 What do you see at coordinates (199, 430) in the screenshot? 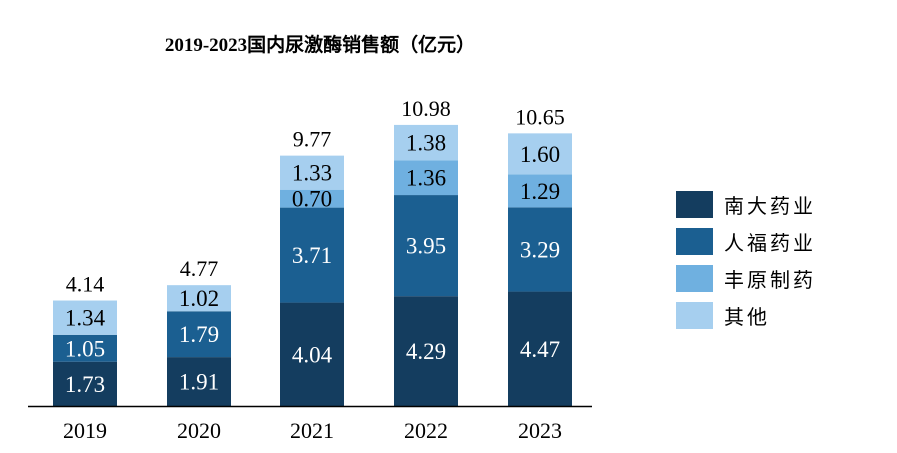
I see `x-tick-label: 2020` at bounding box center [199, 430].